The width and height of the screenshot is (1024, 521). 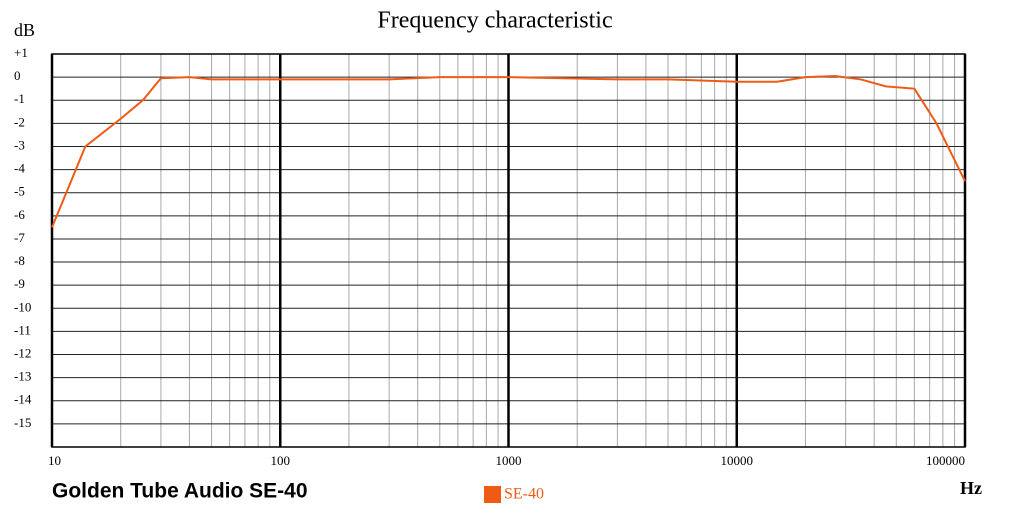 I want to click on legend-label: SE-40, so click(x=524, y=494).